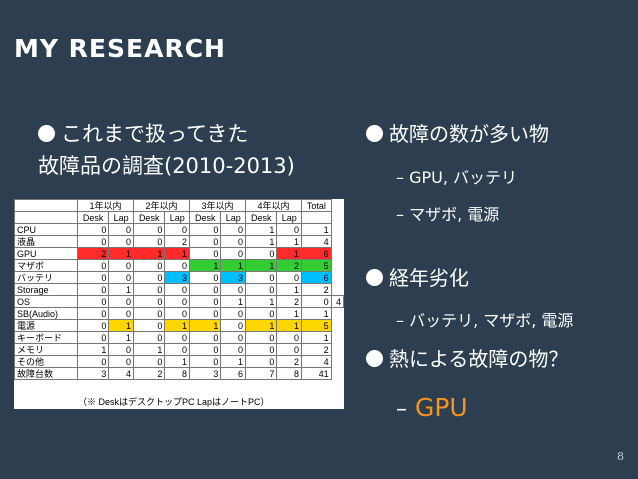 The height and width of the screenshot is (479, 638). What do you see at coordinates (46, 229) in the screenshot?
I see `row-label: CPU` at bounding box center [46, 229].